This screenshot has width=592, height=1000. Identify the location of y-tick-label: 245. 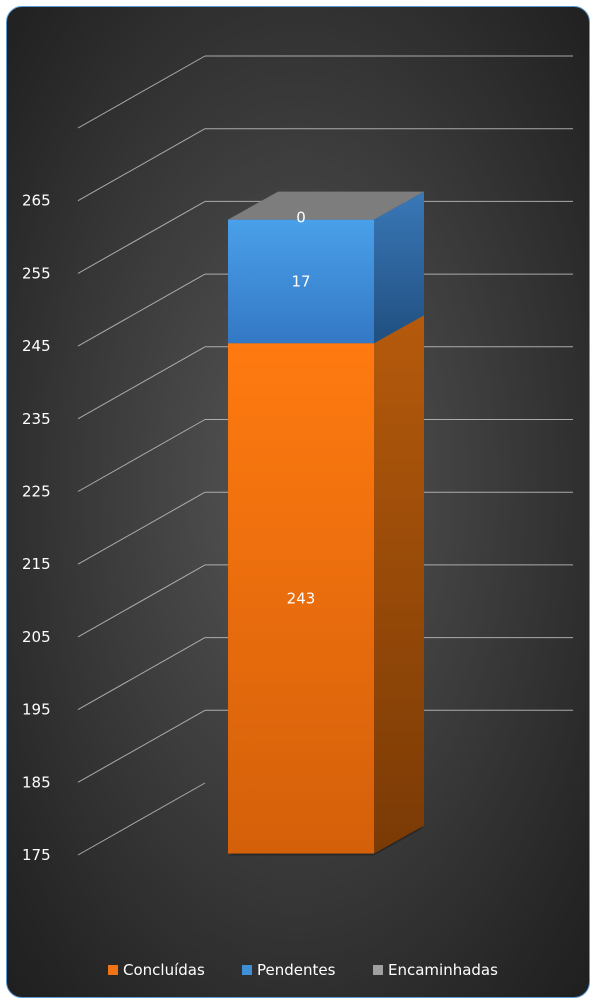
(36, 346).